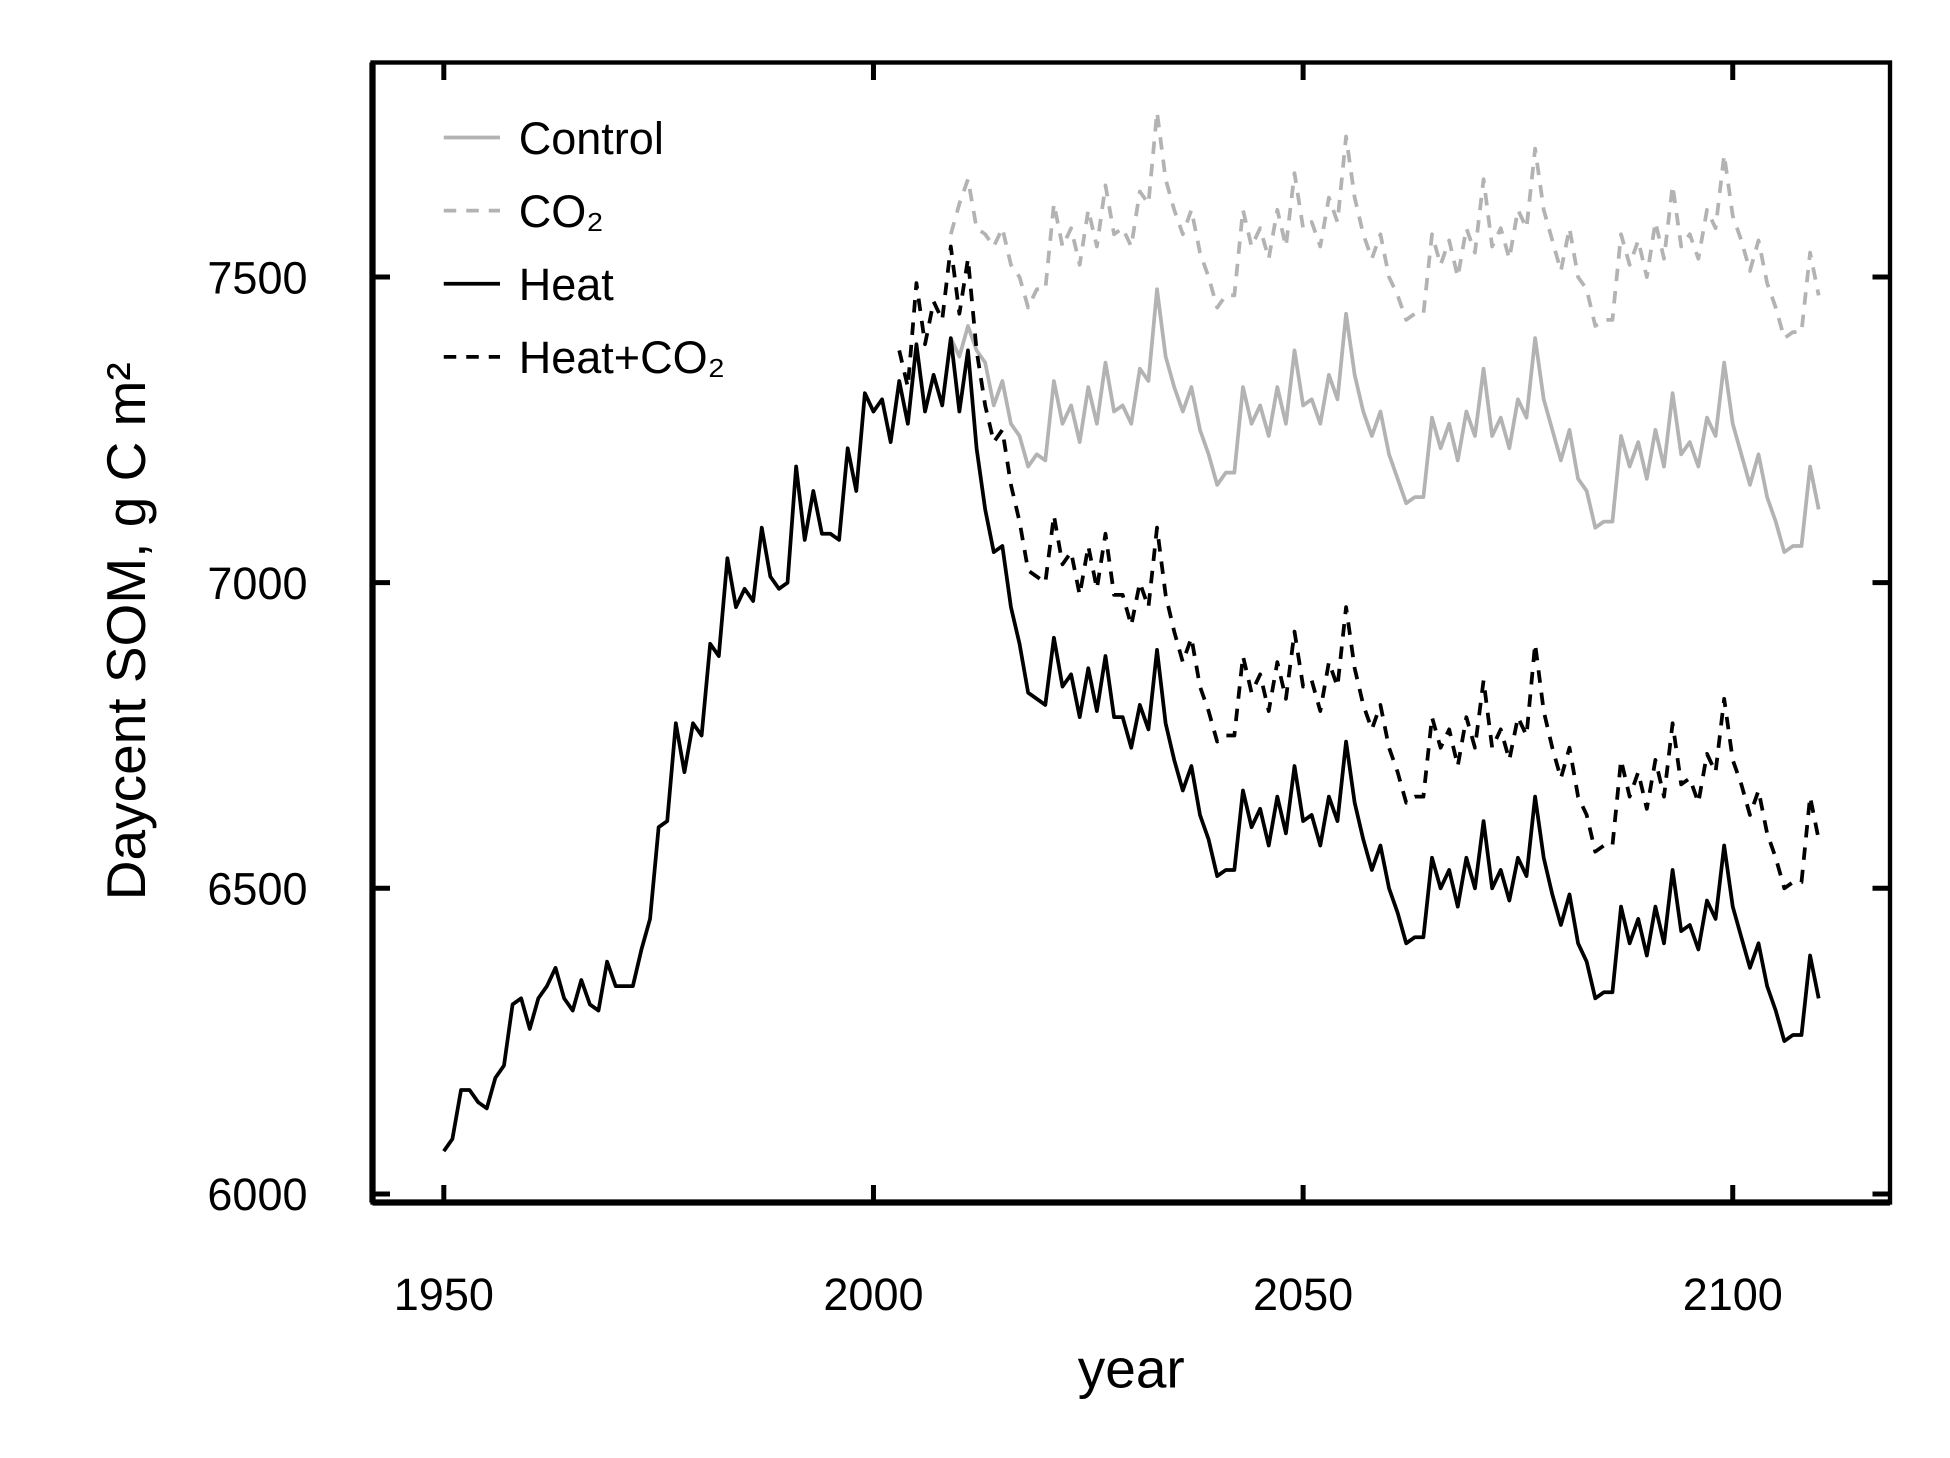  I want to click on x-axis-label: year, so click(1131, 1369).